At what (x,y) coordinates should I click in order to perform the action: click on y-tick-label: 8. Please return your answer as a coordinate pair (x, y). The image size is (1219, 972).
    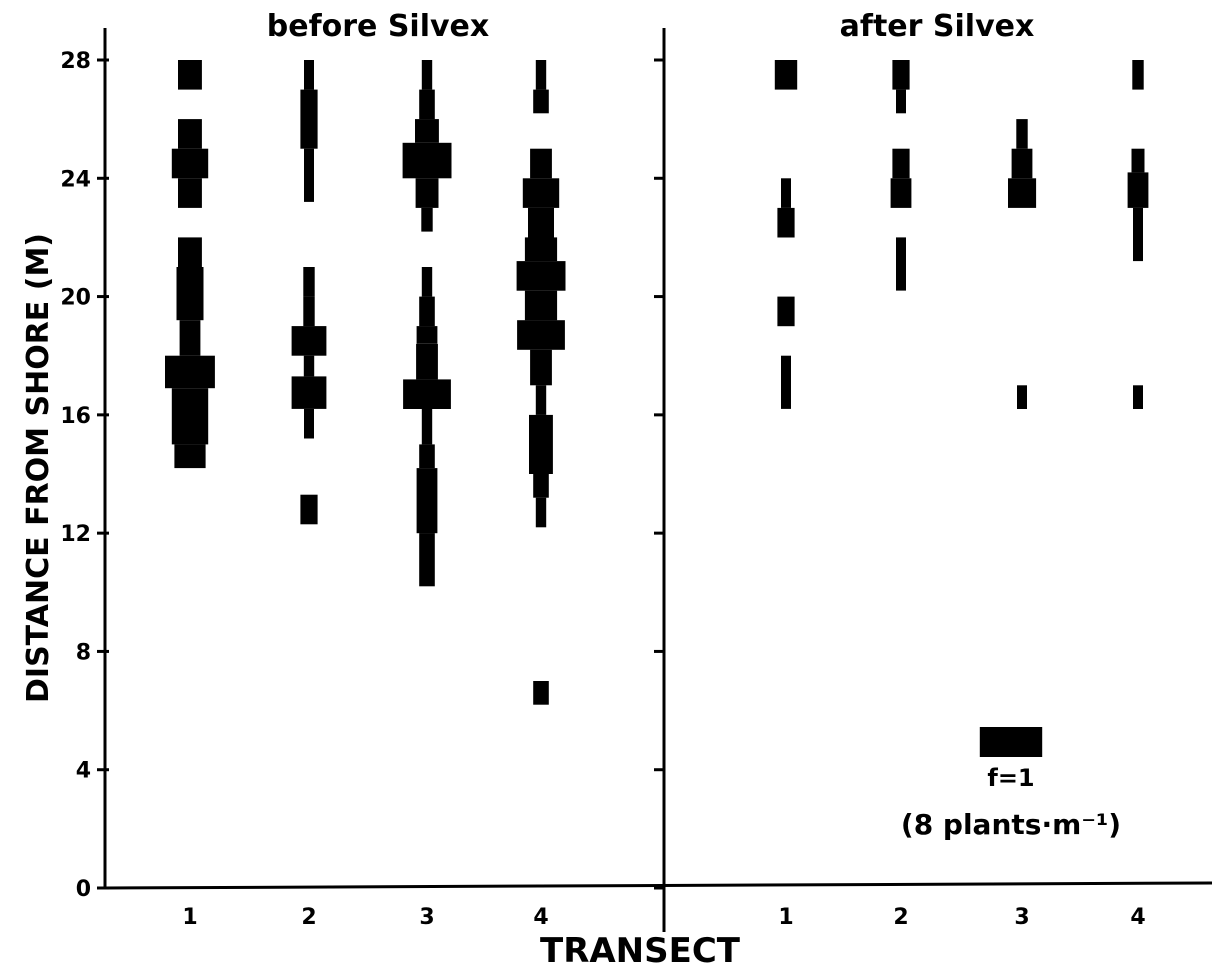
    Looking at the image, I should click on (83, 652).